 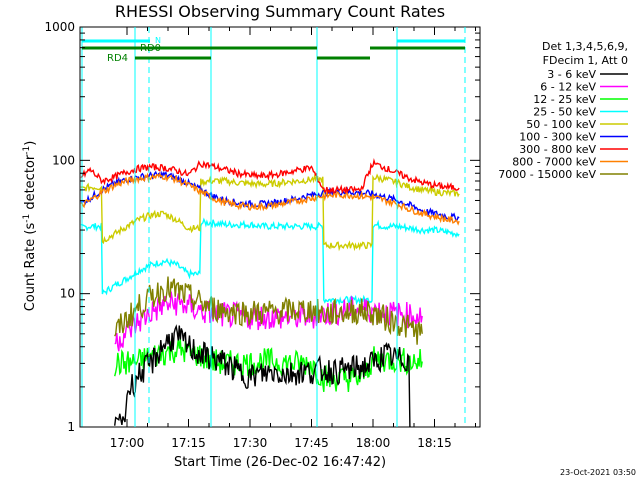 I want to click on series-line-50-100keV, so click(x=270, y=212).